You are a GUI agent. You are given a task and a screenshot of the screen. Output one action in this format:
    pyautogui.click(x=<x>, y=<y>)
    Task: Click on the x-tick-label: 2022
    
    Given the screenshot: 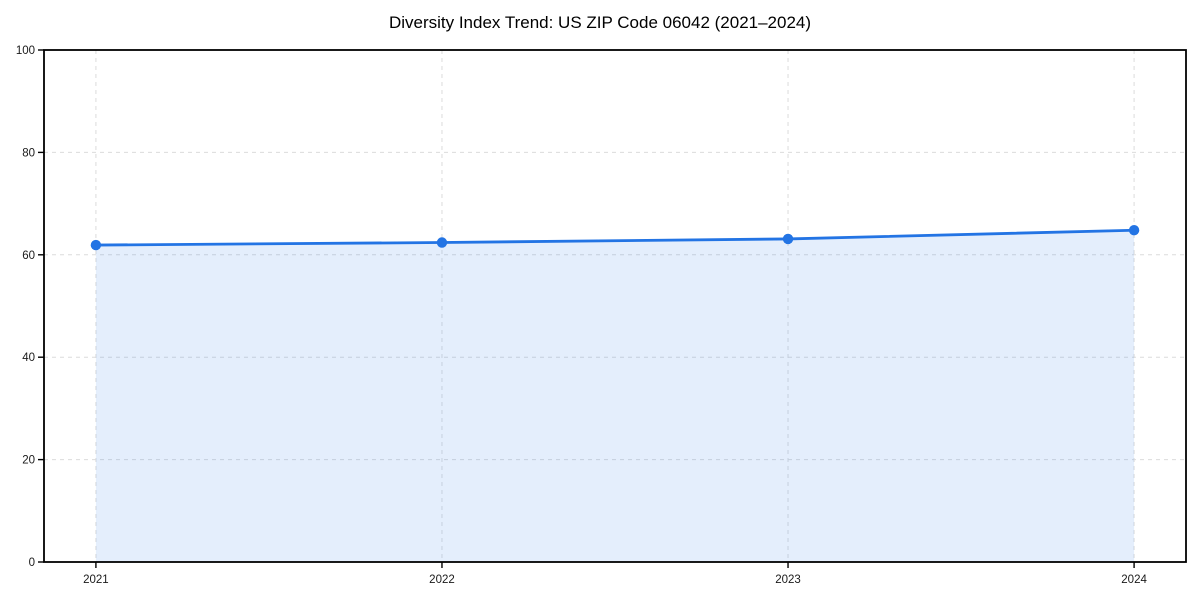 What is the action you would take?
    pyautogui.click(x=442, y=580)
    